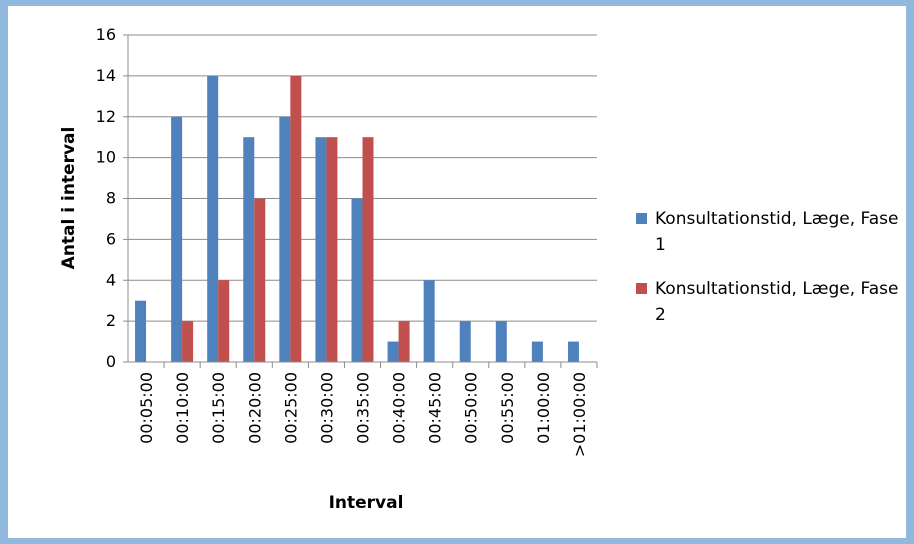  I want to click on x-axis-label: Interval, so click(366, 503).